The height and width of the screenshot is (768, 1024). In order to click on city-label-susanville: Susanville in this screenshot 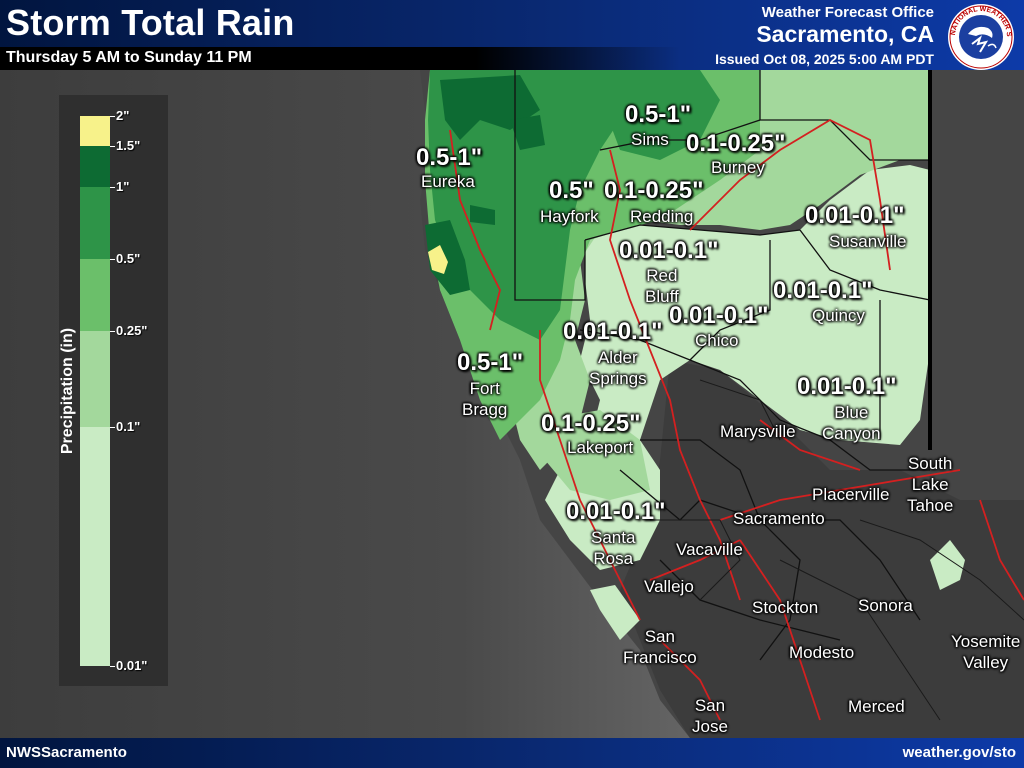, I will do `click(868, 241)`.